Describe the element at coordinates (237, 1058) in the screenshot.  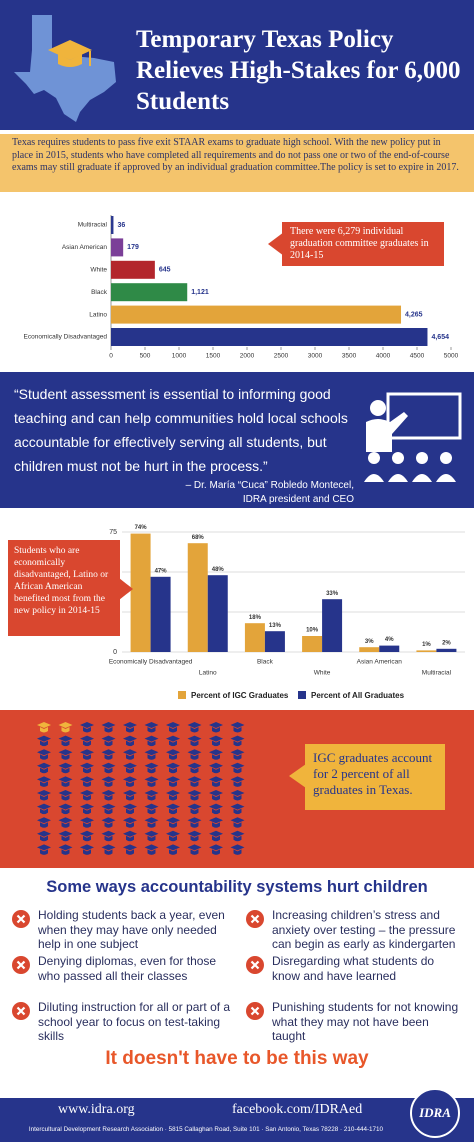
I see `closing: It doesn't have to be this way` at that location.